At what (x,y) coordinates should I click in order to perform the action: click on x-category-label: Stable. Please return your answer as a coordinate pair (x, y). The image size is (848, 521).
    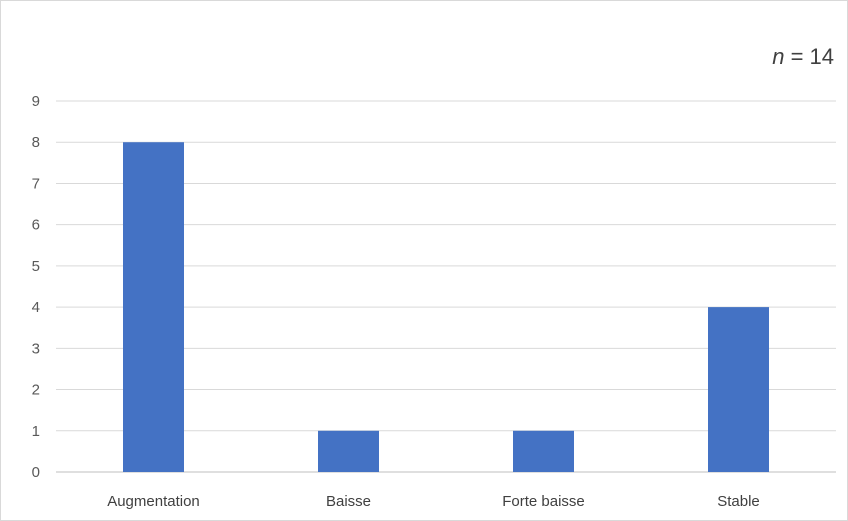
    Looking at the image, I should click on (738, 501).